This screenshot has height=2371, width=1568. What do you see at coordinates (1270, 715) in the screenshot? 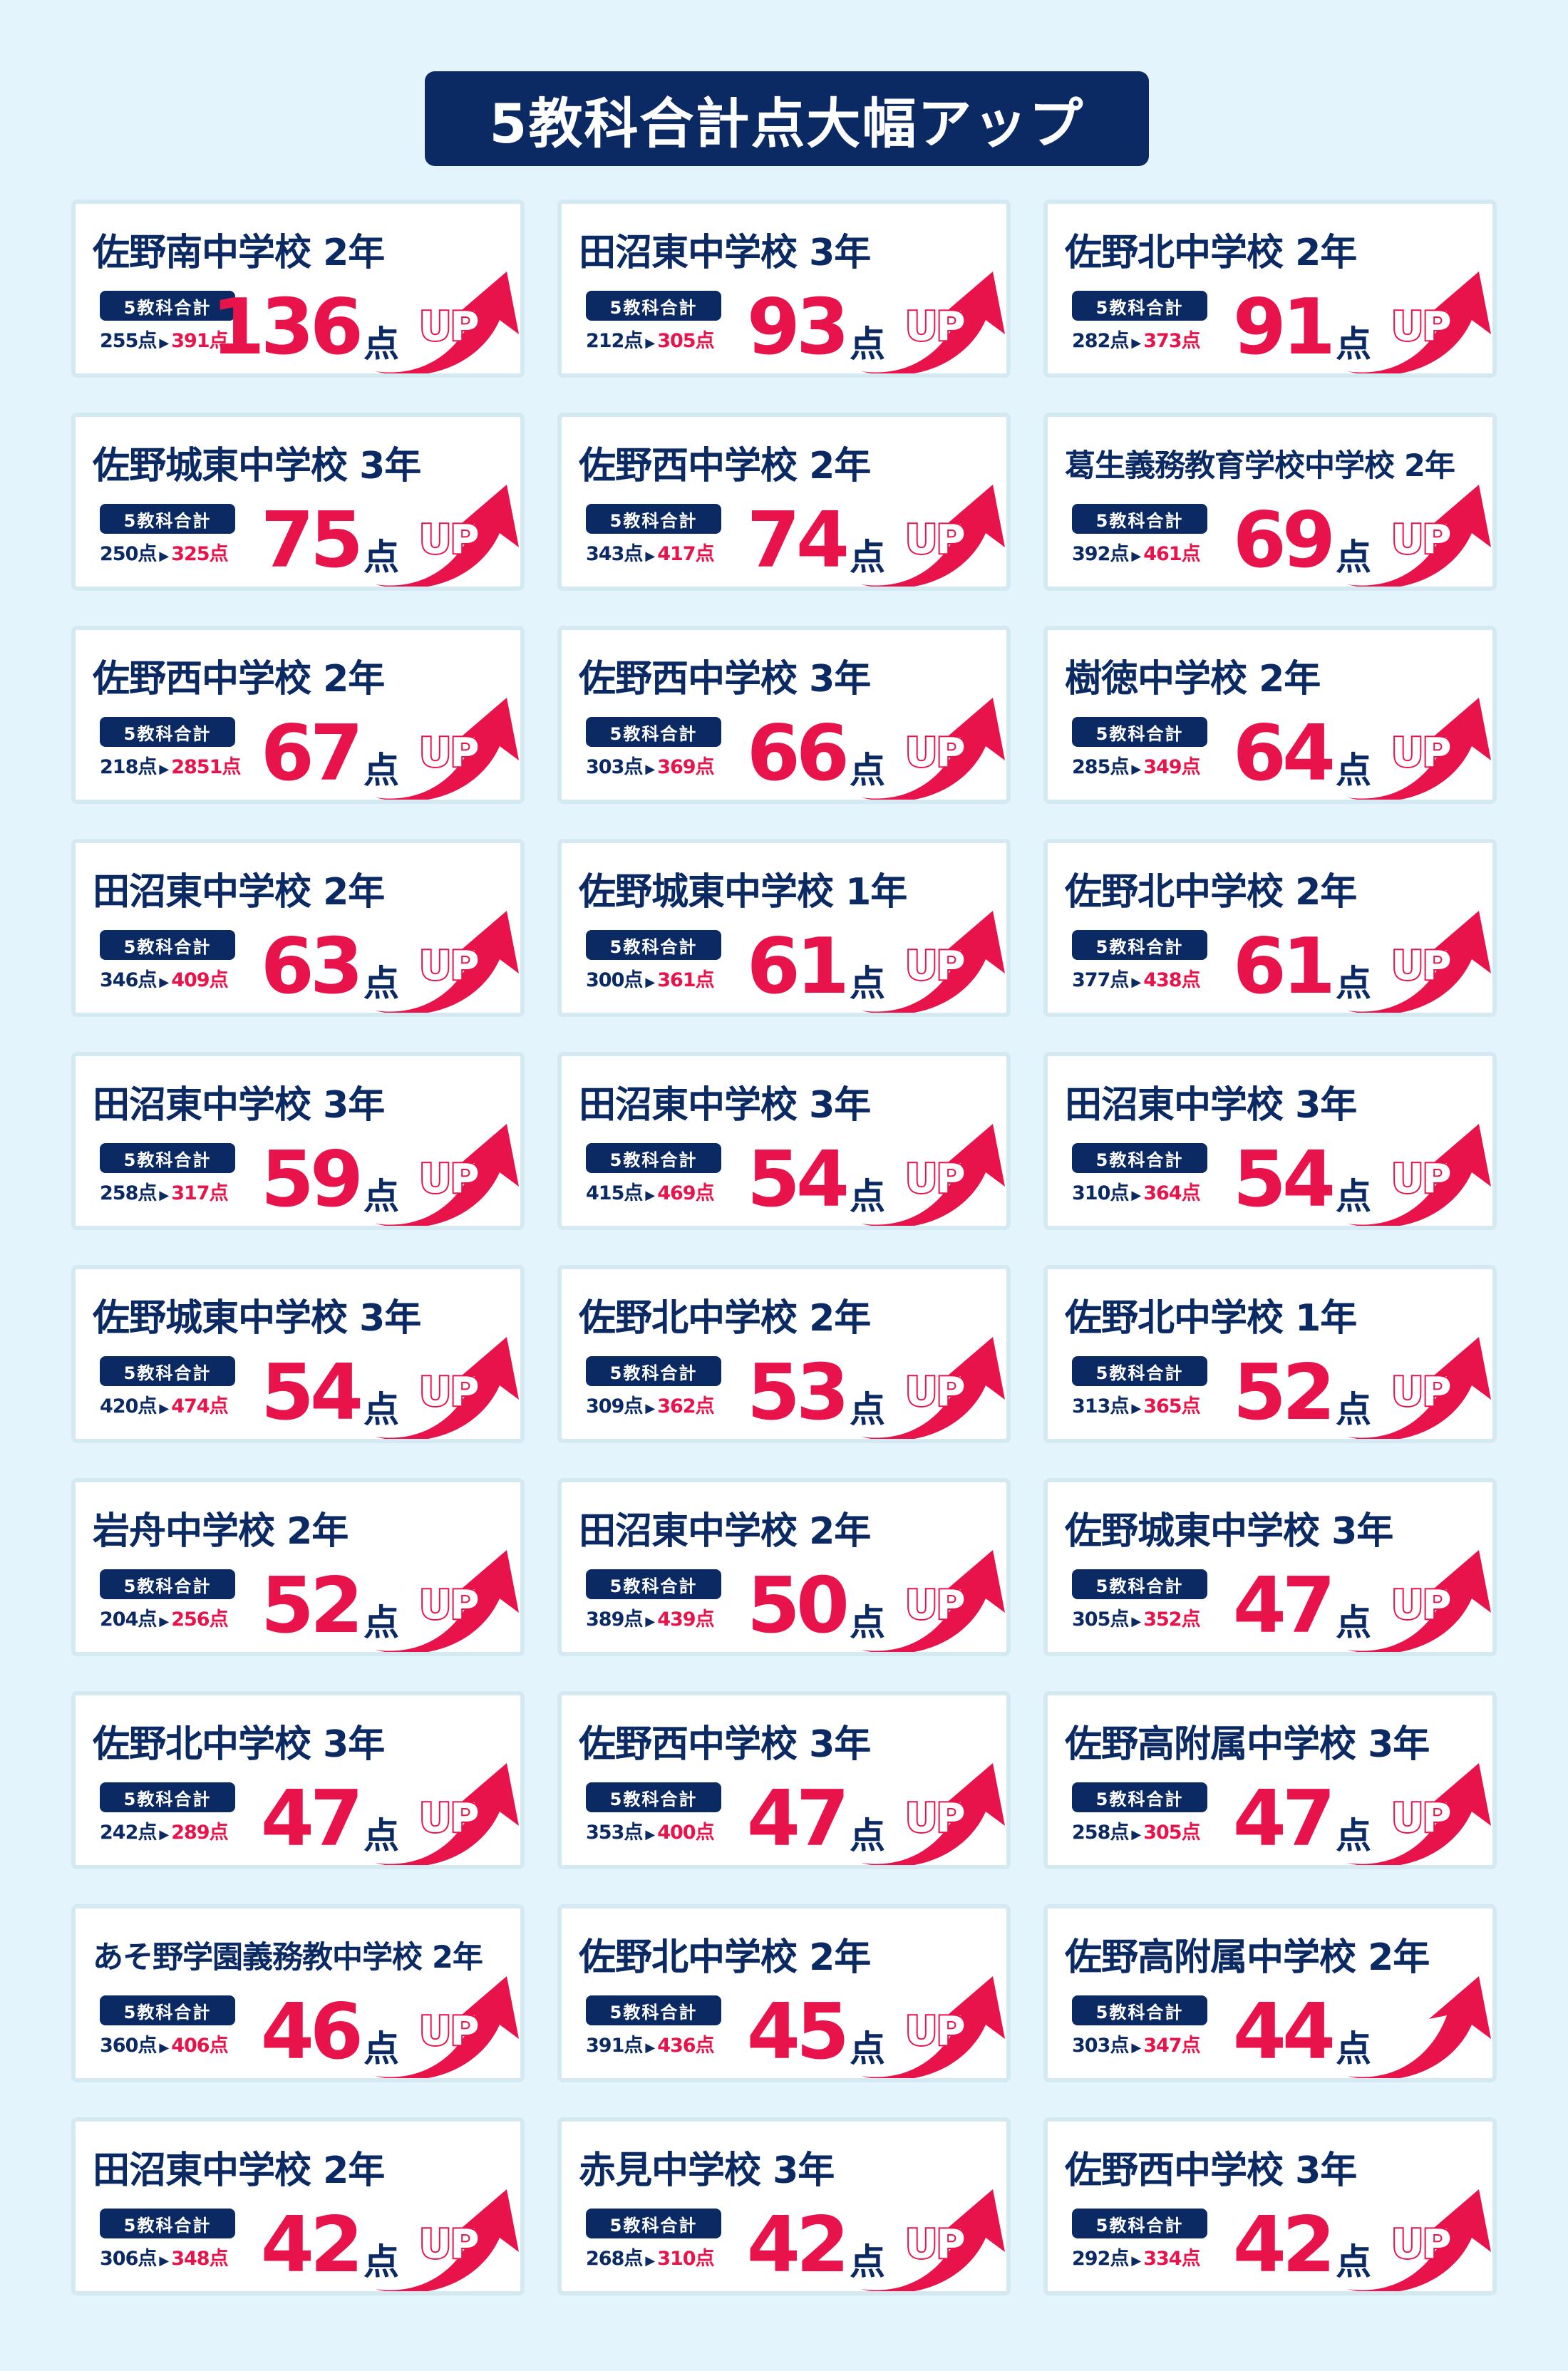
I see `result-card: 樹徳中学校 2年 5教科合計 285点 ▶ 349点 64 点 UP` at bounding box center [1270, 715].